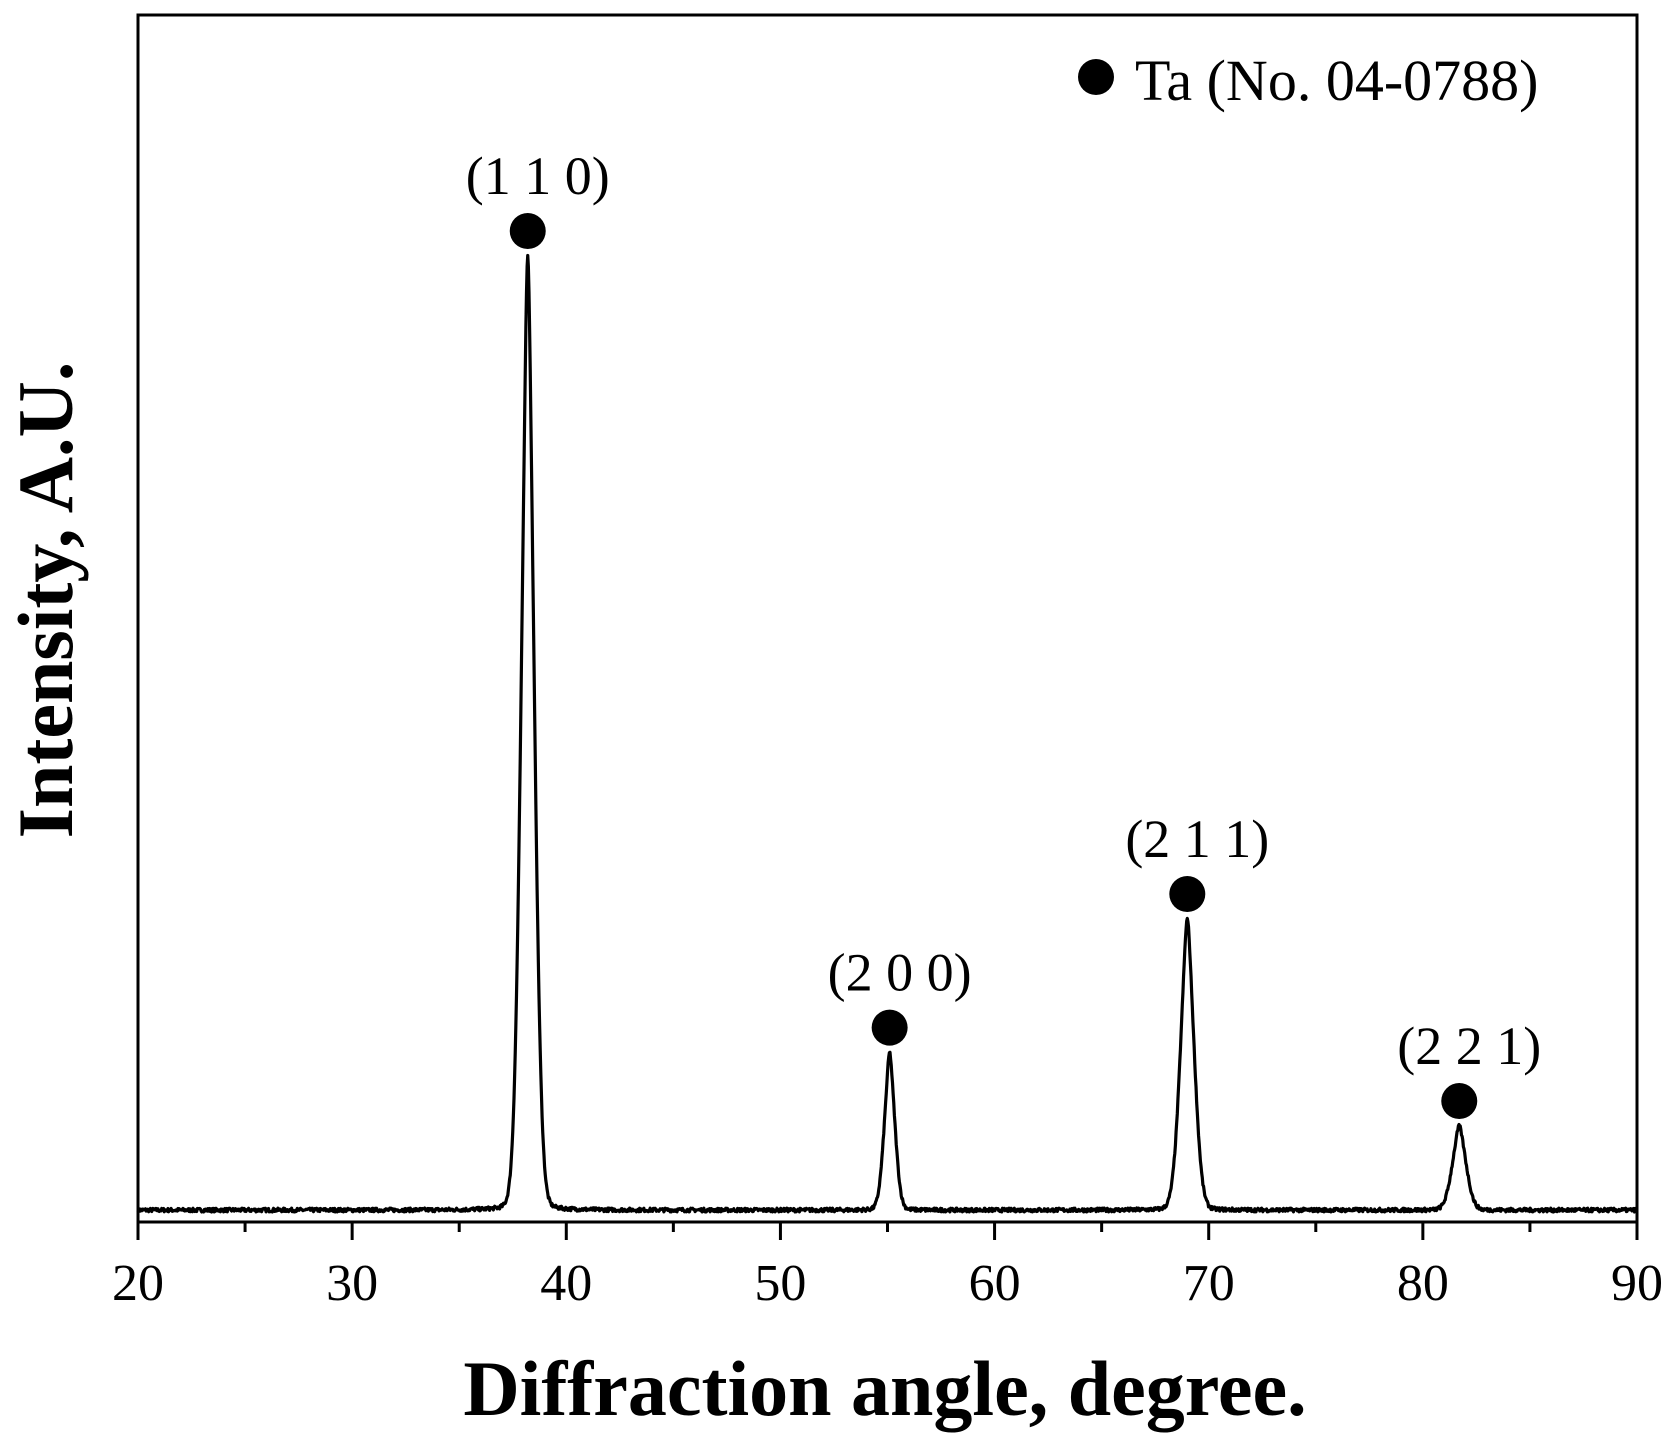 The image size is (1679, 1446). Describe the element at coordinates (1336, 80) in the screenshot. I see `legend-label: Ta (No. 04-0788)` at that location.